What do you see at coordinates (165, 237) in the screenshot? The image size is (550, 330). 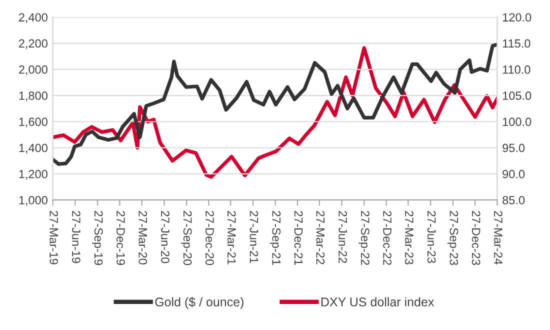 I see `x-tick-label: 27-Jun-20` at bounding box center [165, 237].